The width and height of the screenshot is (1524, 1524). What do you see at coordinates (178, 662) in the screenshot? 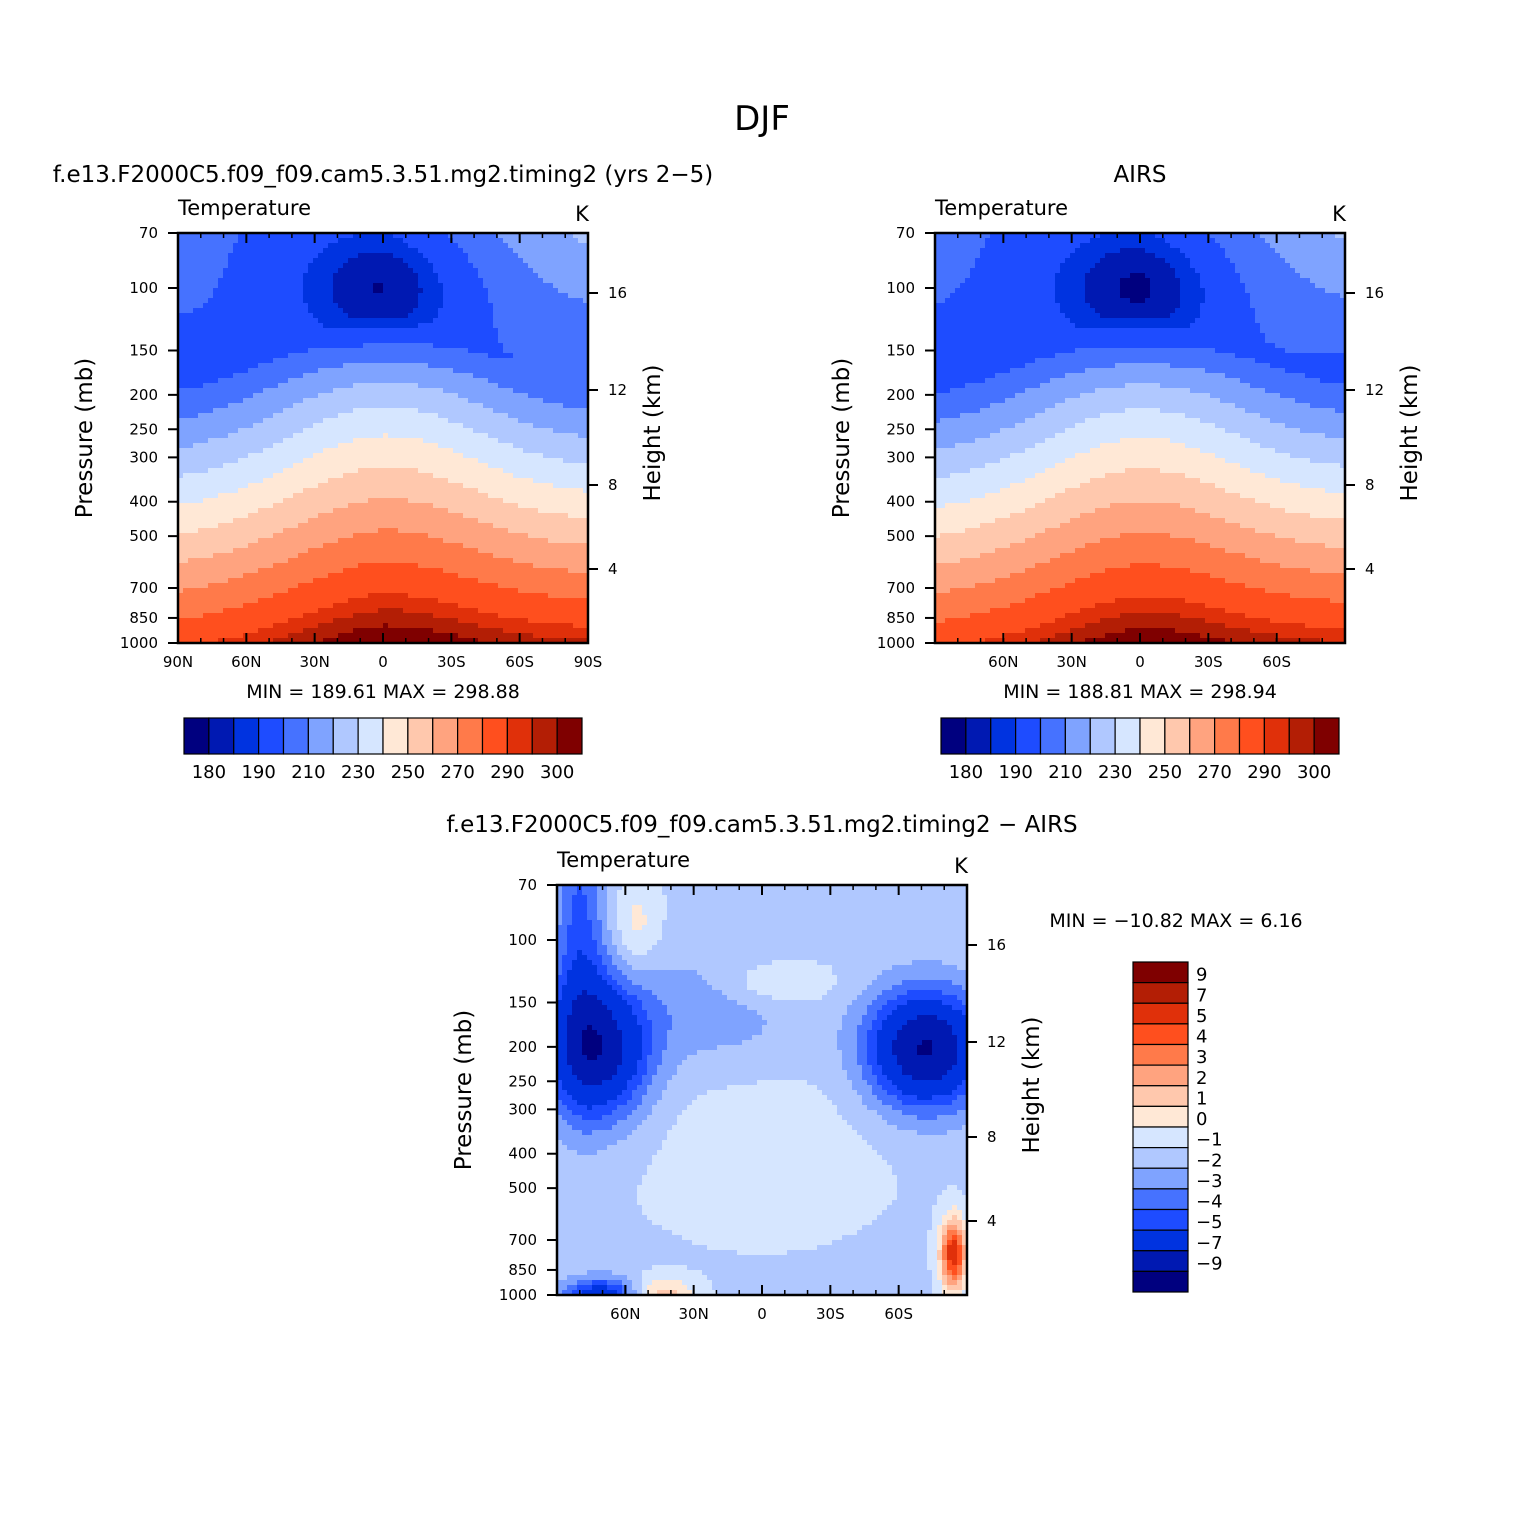
I see `x-tick-label: 90N` at bounding box center [178, 662].